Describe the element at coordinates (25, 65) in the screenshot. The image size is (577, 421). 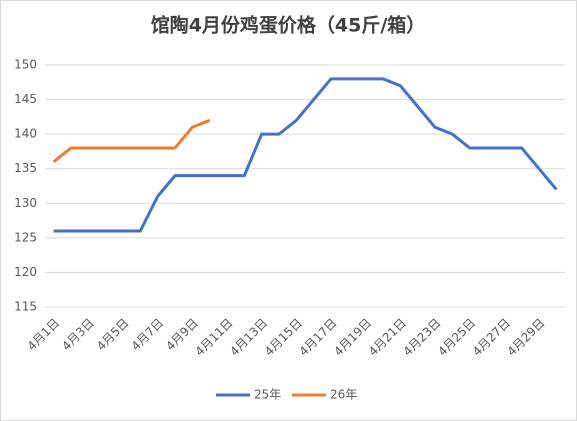
I see `y-tick-label: 150` at that location.